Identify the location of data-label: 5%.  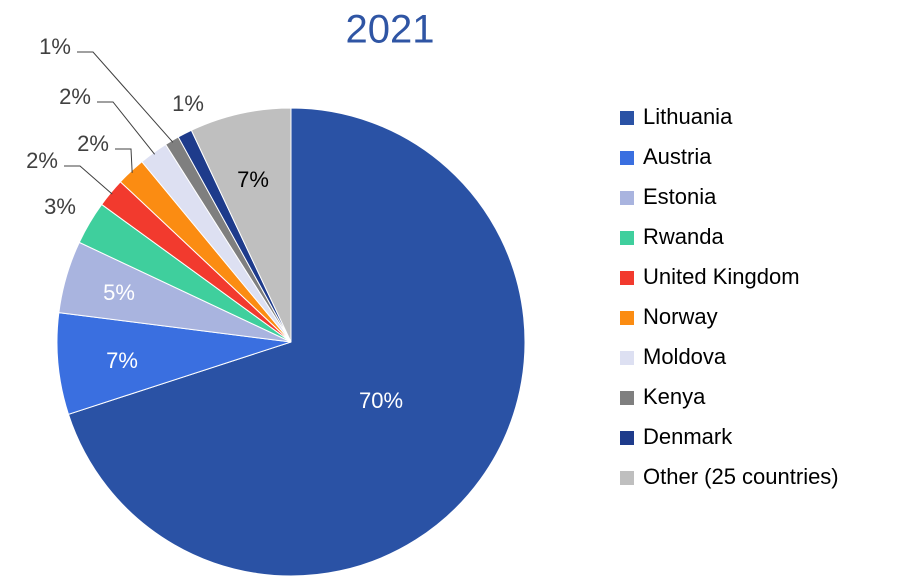
(119, 292).